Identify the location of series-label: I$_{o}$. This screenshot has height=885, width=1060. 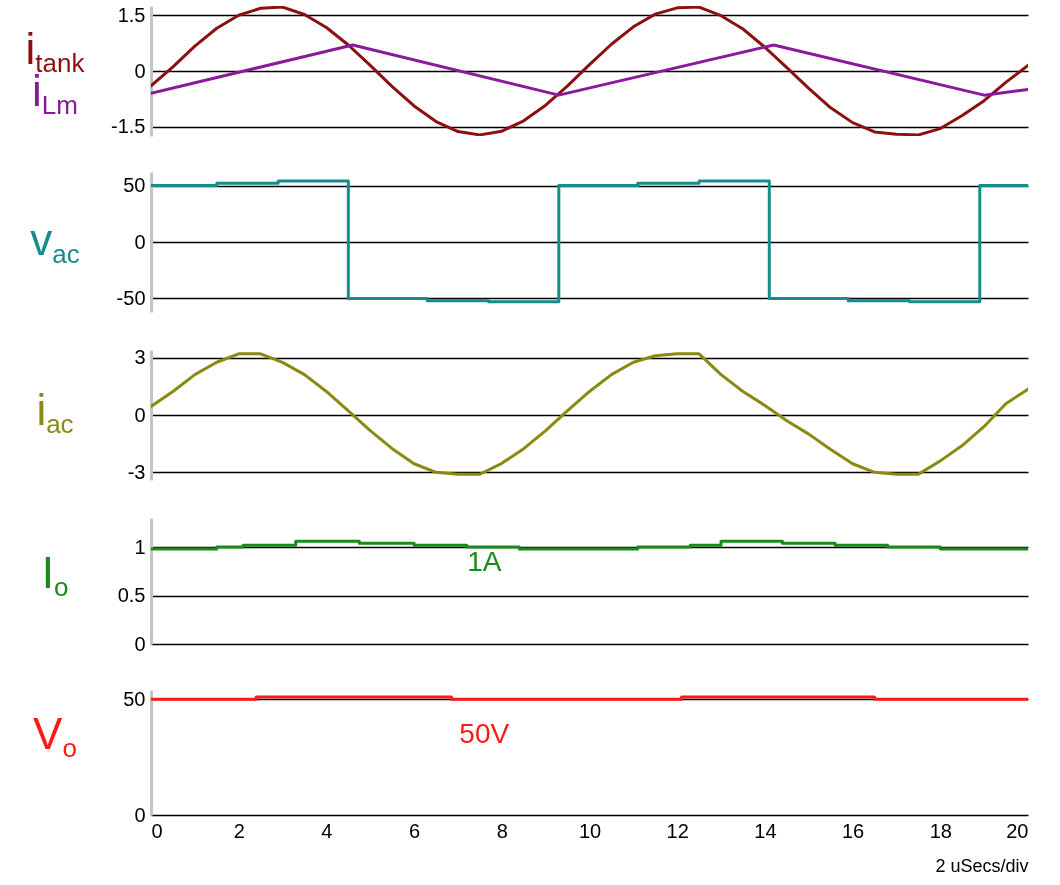
(55, 575).